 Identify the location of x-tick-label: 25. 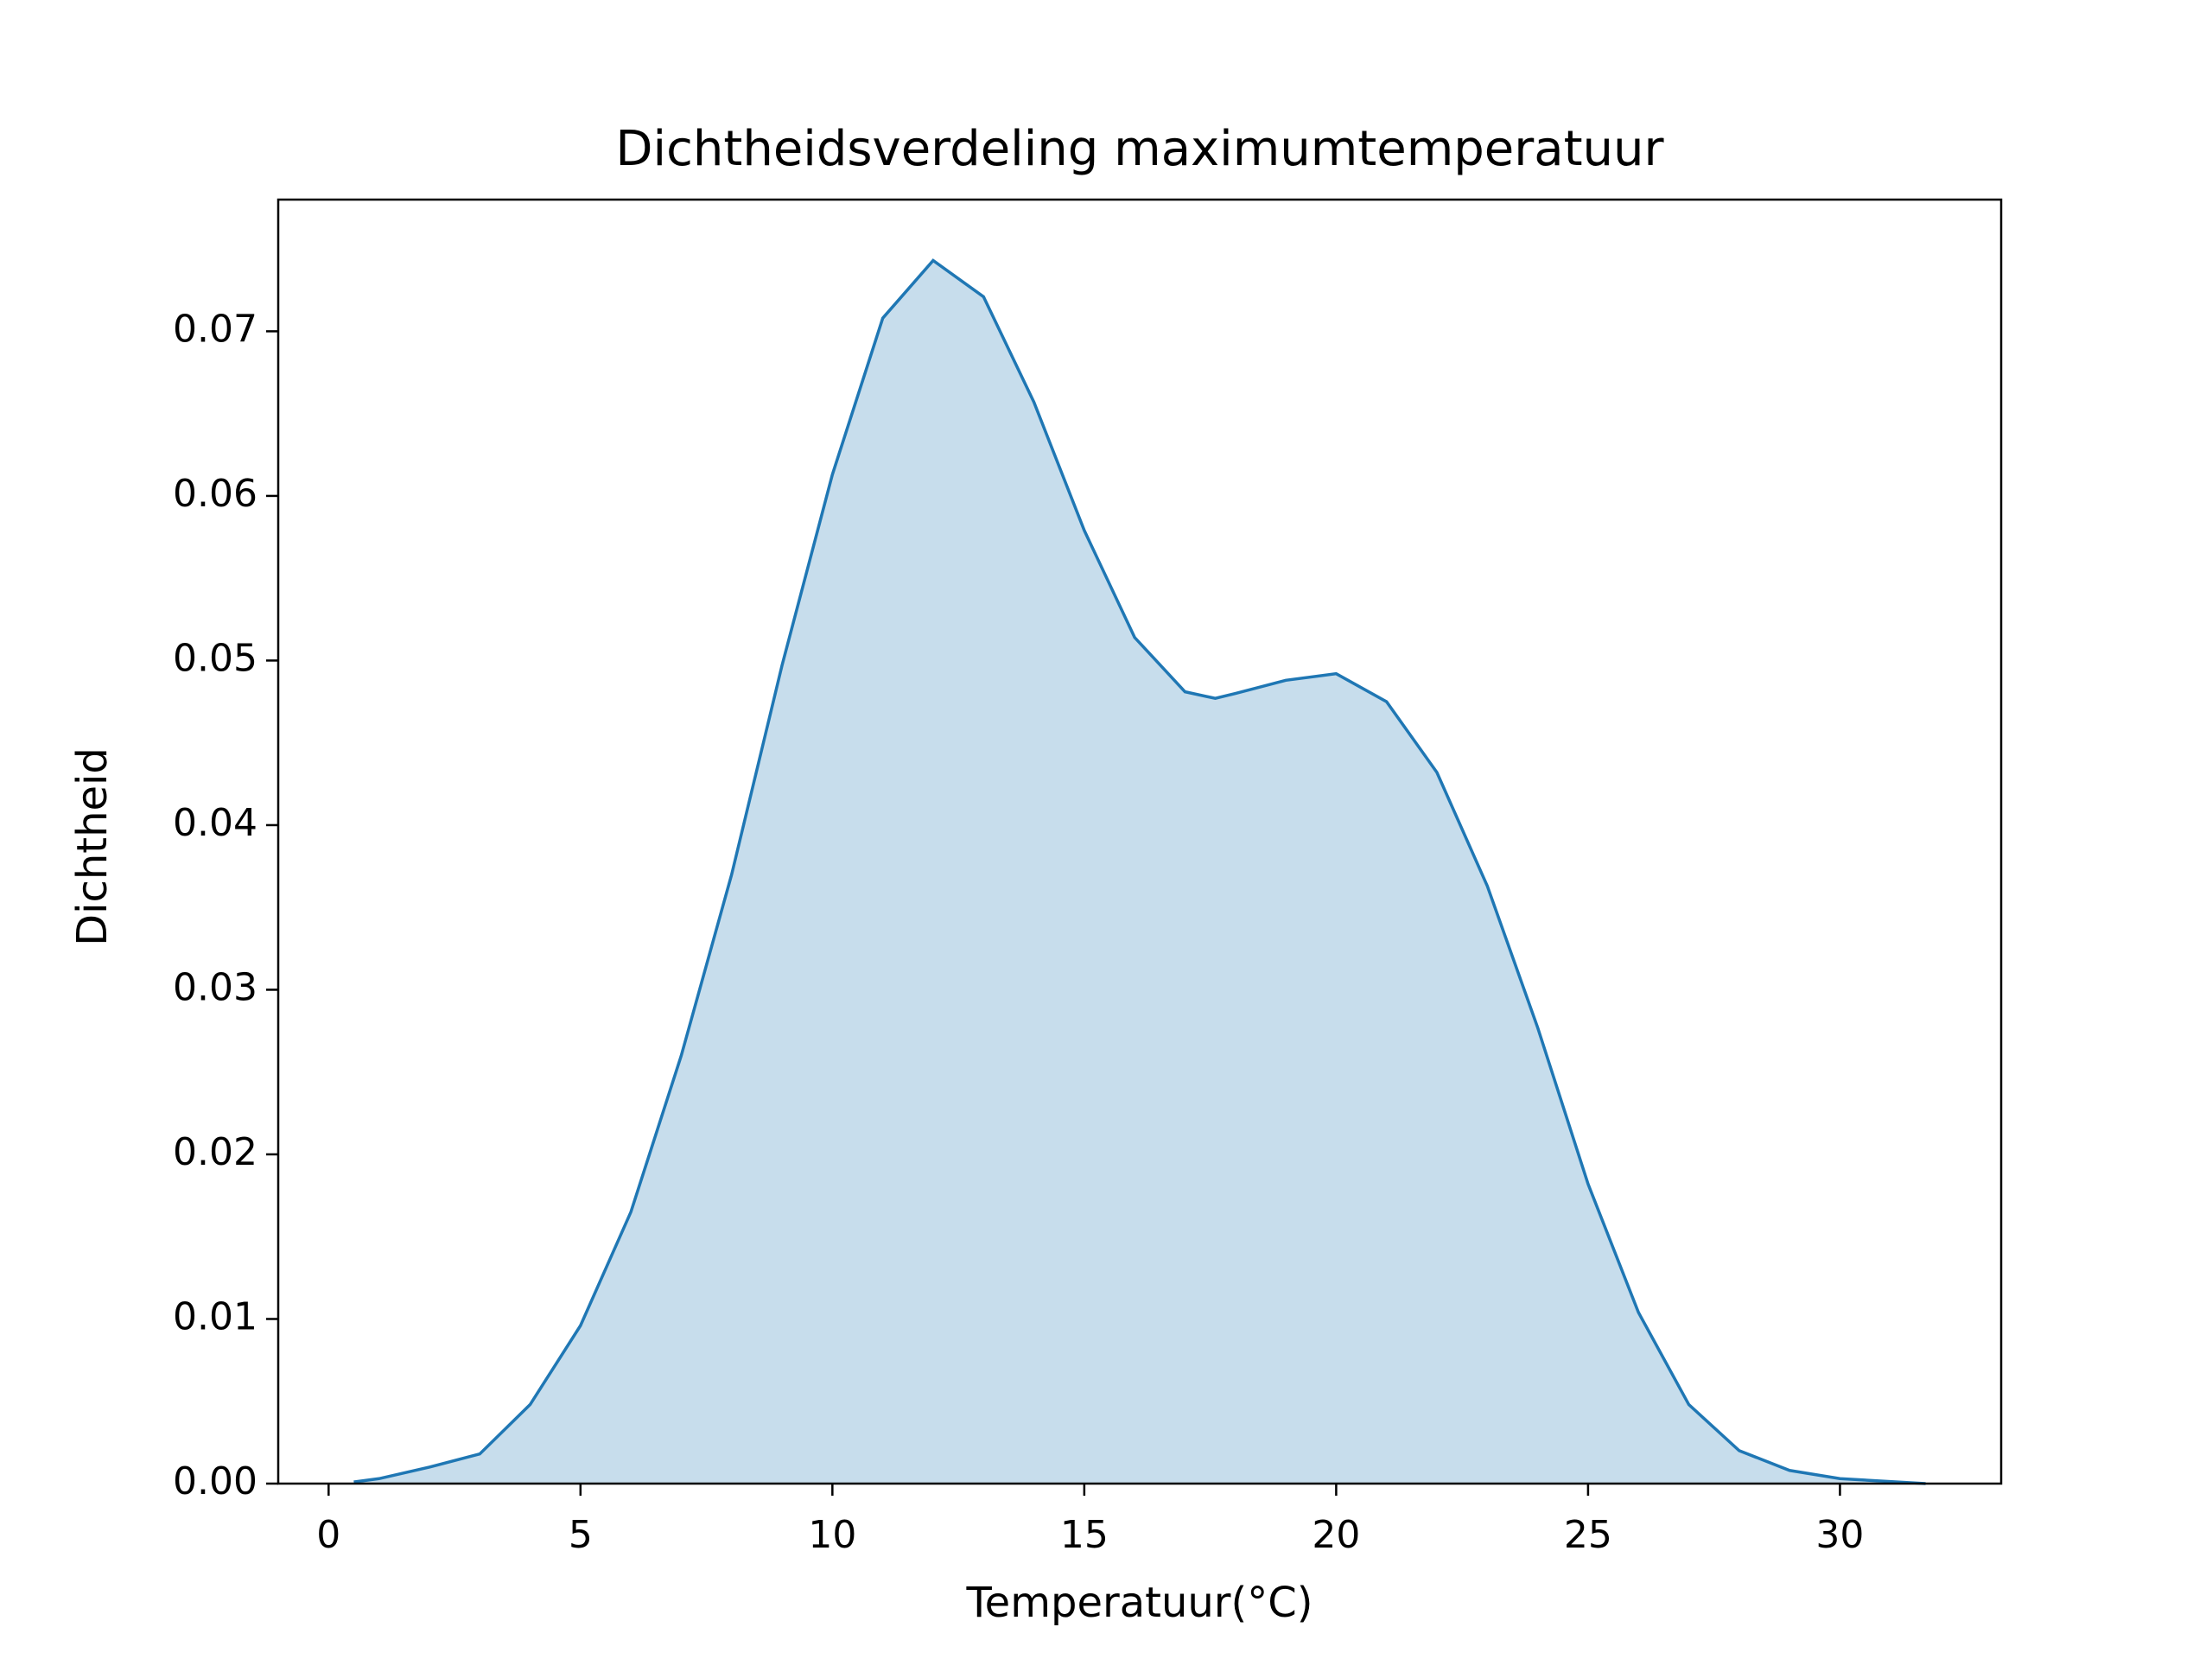
(1588, 1535).